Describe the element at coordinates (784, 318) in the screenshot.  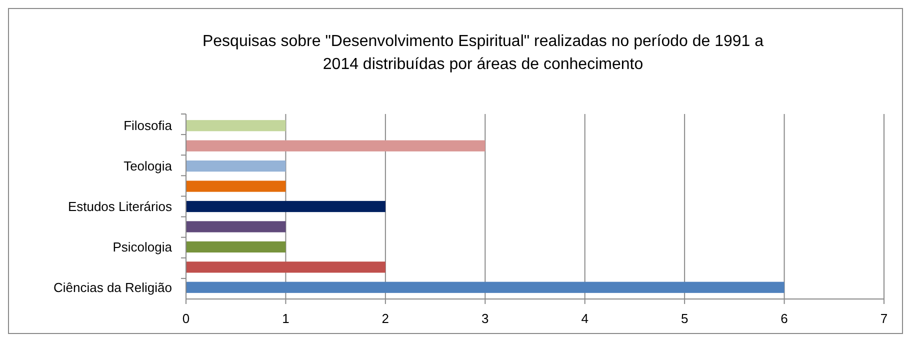
I see `x-tick-label: 6` at that location.